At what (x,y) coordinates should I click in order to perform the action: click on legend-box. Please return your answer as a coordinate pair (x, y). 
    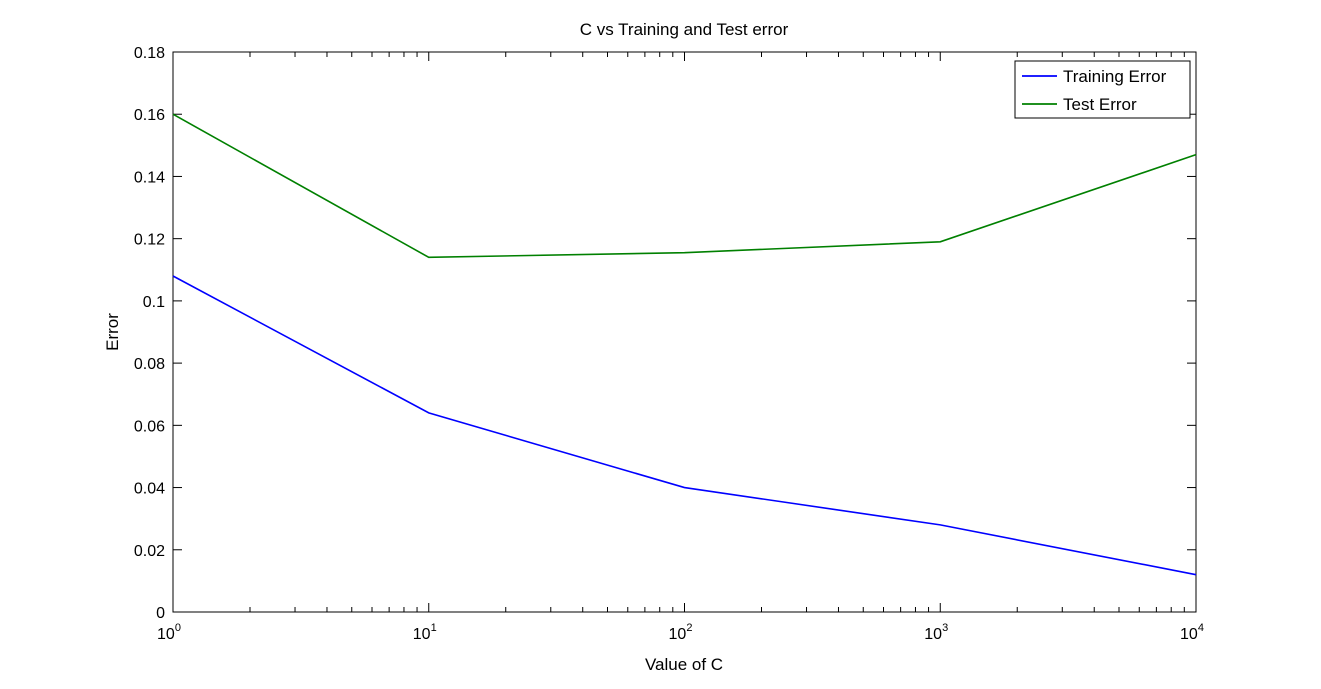
    Looking at the image, I should click on (1102, 89).